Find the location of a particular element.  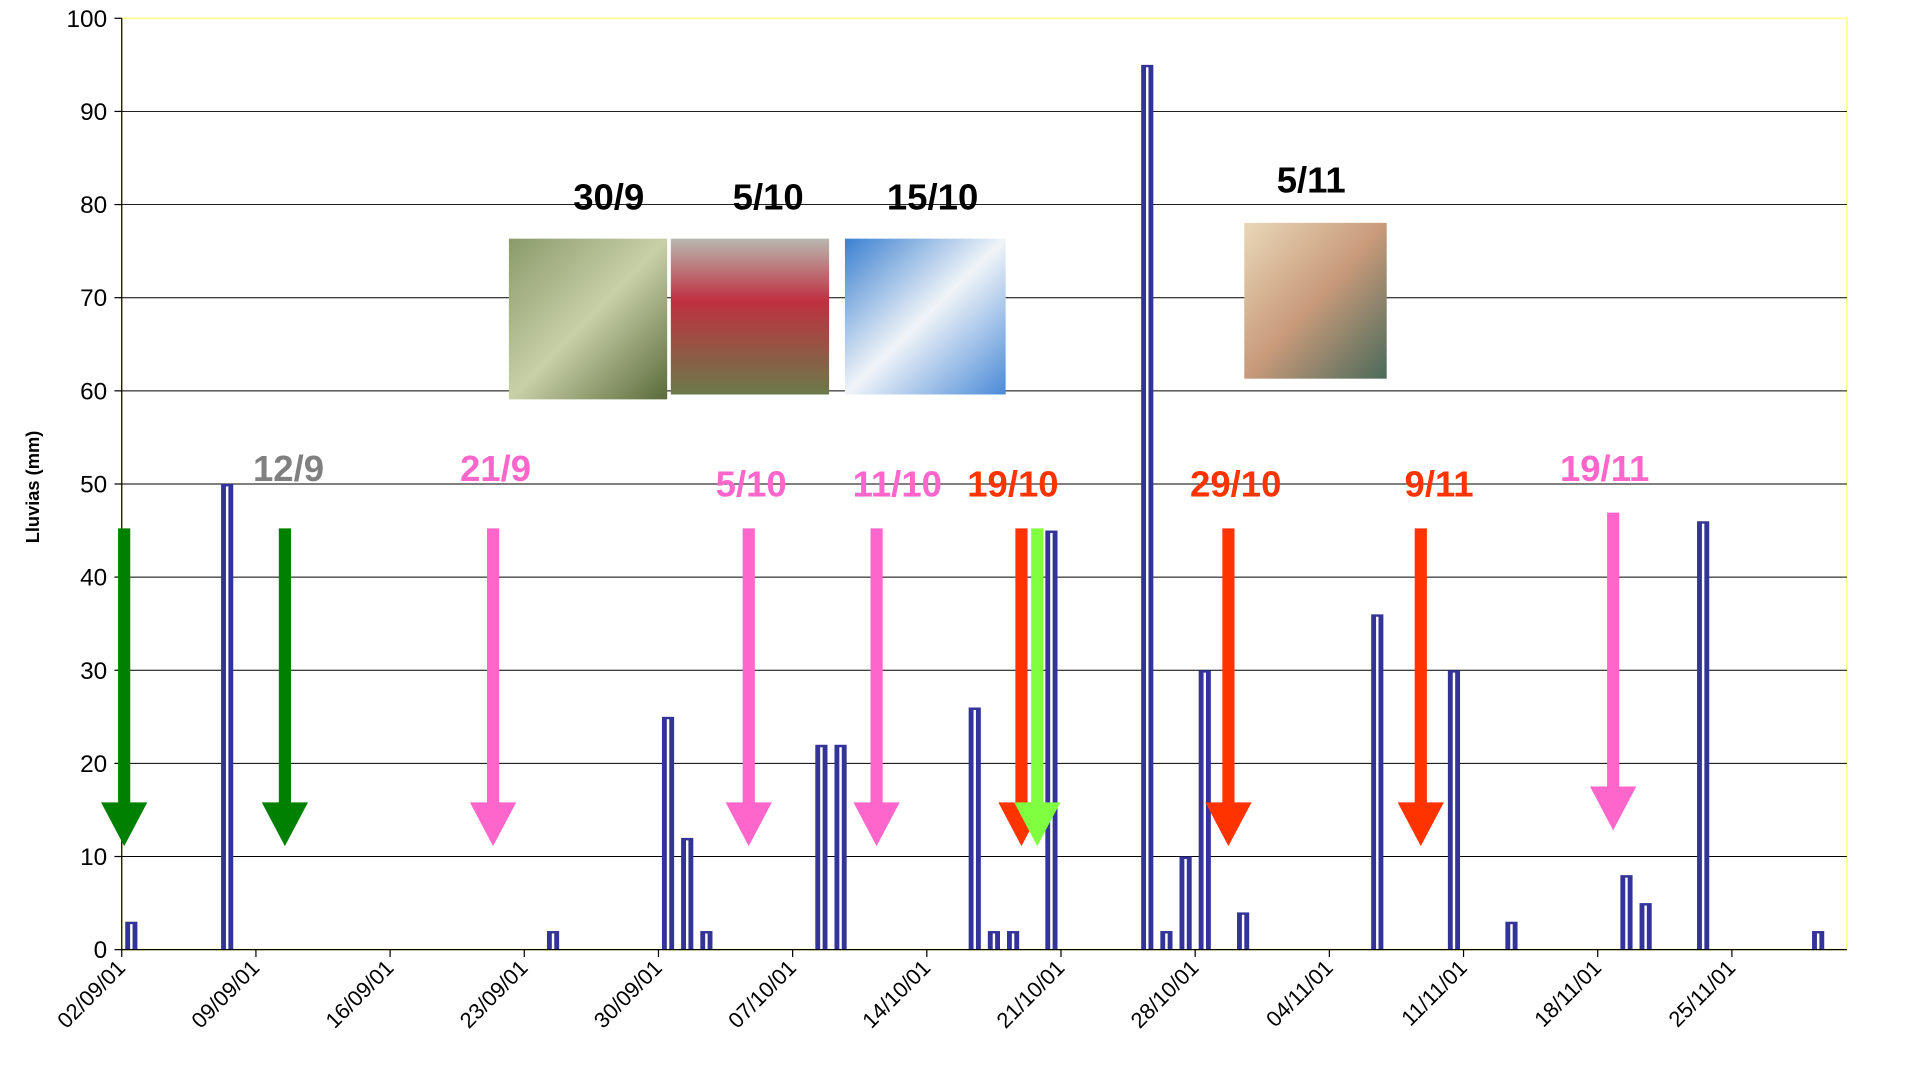

y-tick-label: 60 is located at coordinates (93, 391).